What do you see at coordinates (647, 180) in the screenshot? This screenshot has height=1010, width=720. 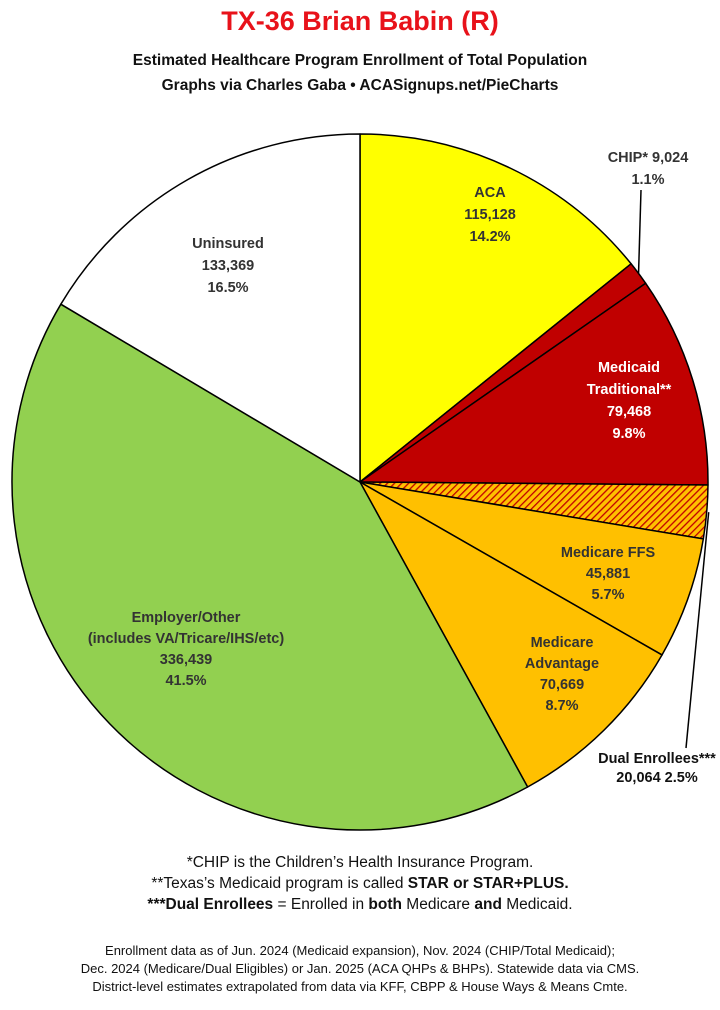 I see `label-line: 1.1%` at bounding box center [647, 180].